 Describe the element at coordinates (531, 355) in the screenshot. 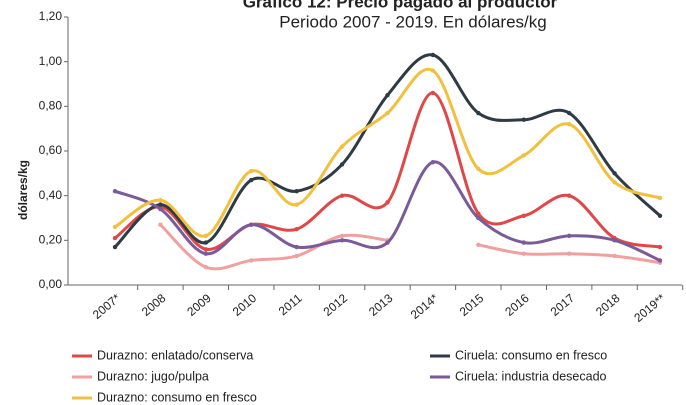

I see `legend-label: Ciruela: consumo en fresco` at that location.